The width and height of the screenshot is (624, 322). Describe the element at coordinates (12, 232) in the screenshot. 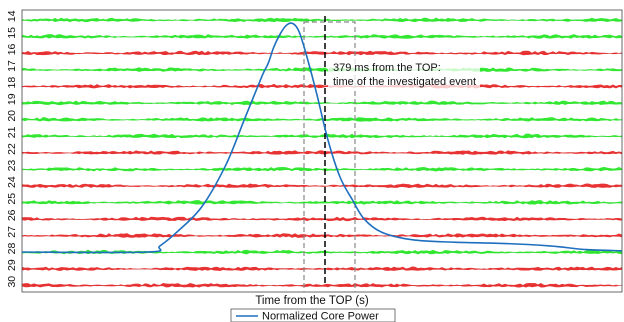

I see `y-tick-label: 27` at that location.